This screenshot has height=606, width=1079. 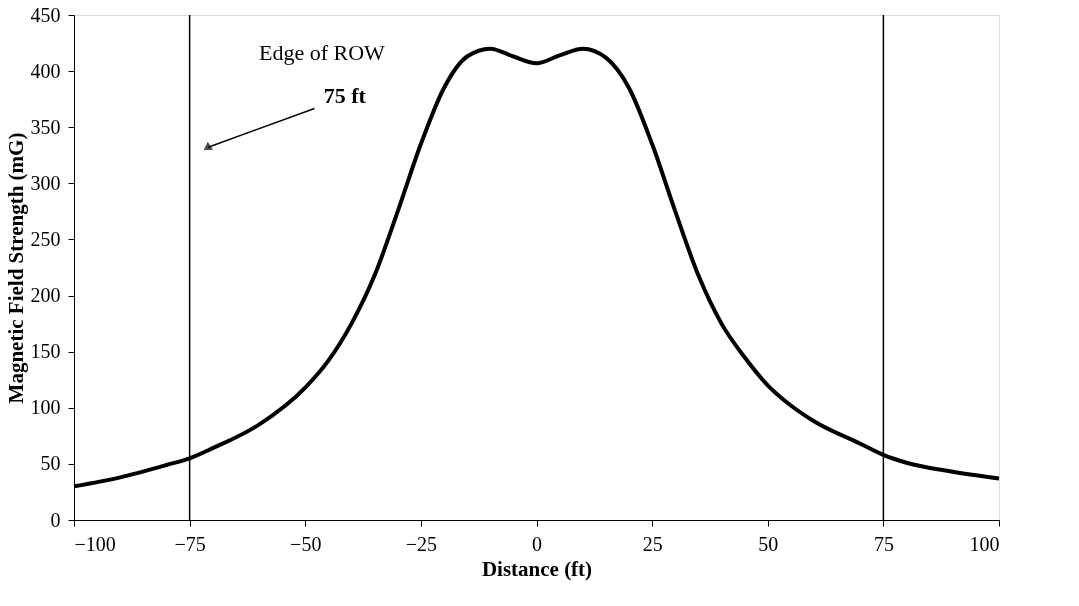 What do you see at coordinates (537, 568) in the screenshot?
I see `x-axis-title: Distance (ft)` at bounding box center [537, 568].